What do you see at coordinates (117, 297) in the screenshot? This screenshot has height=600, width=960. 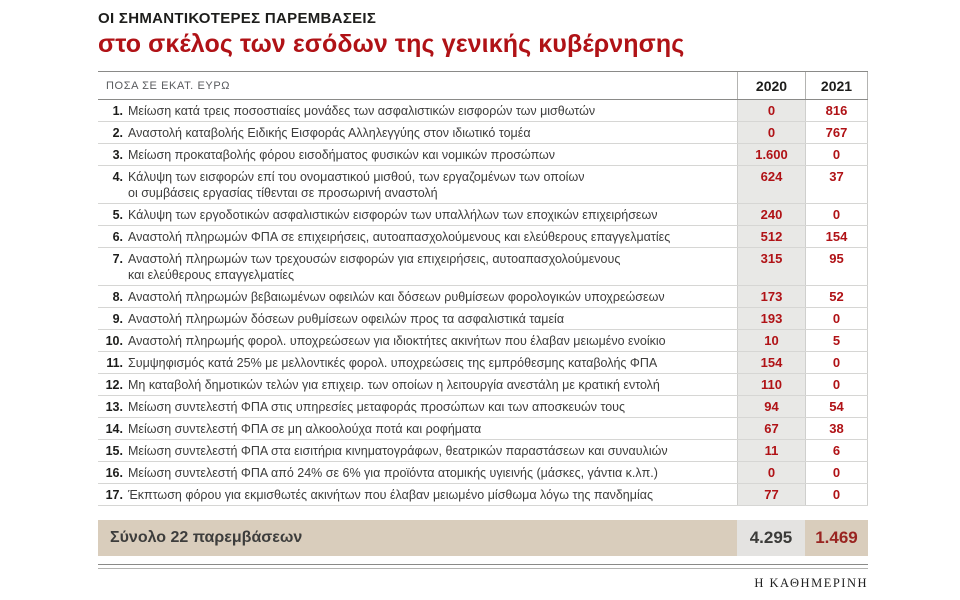 I see `row-number: 8.` at bounding box center [117, 297].